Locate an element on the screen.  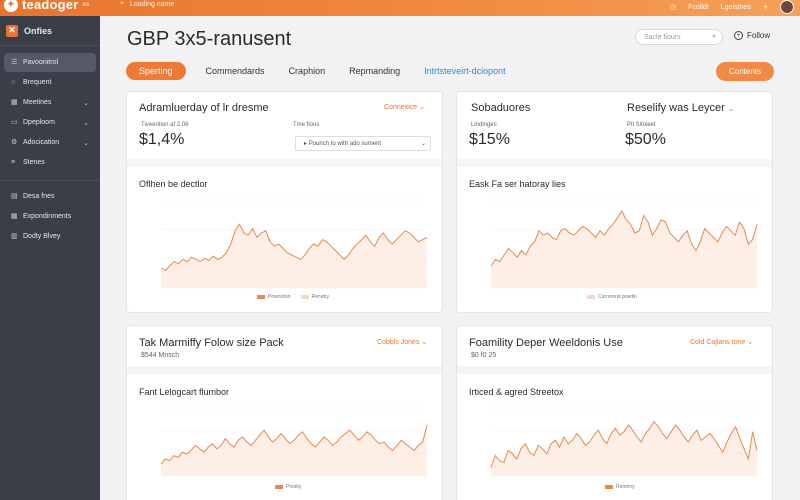
chart-title: Irticed & agred Streetox is located at coordinates (516, 392).